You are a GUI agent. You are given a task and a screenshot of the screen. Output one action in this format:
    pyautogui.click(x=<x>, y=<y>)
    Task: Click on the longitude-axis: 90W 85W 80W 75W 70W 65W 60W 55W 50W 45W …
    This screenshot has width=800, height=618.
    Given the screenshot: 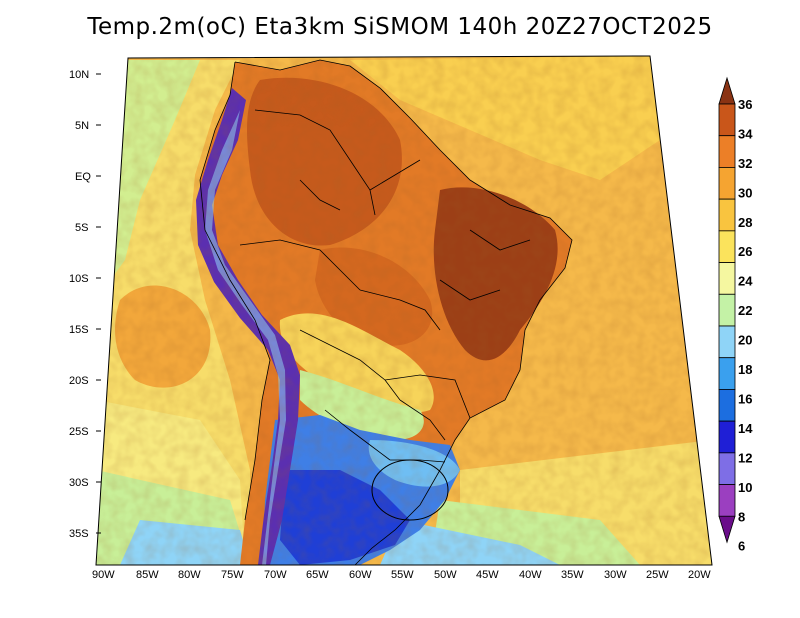 What is the action you would take?
    pyautogui.click(x=401, y=575)
    